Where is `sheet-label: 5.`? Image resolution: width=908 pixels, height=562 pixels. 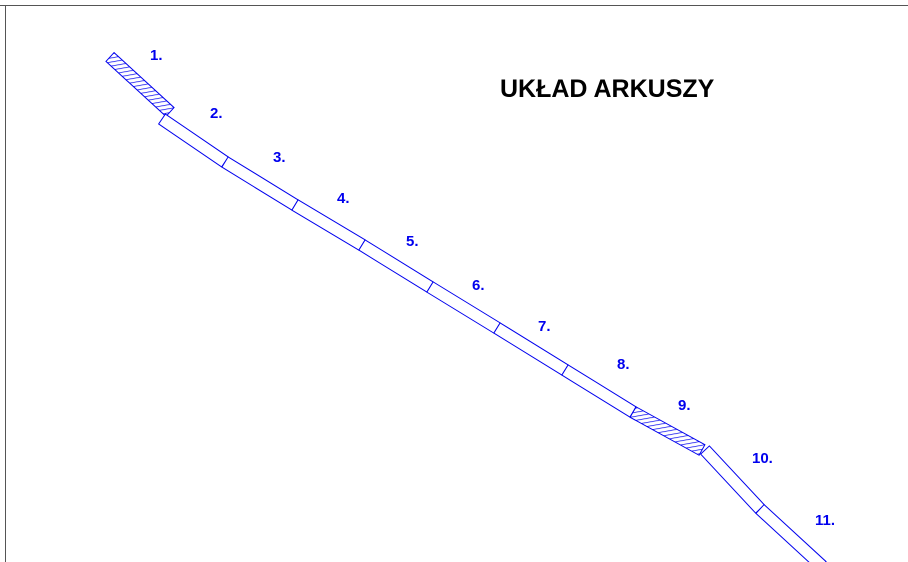 sheet-label: 5. is located at coordinates (412, 241).